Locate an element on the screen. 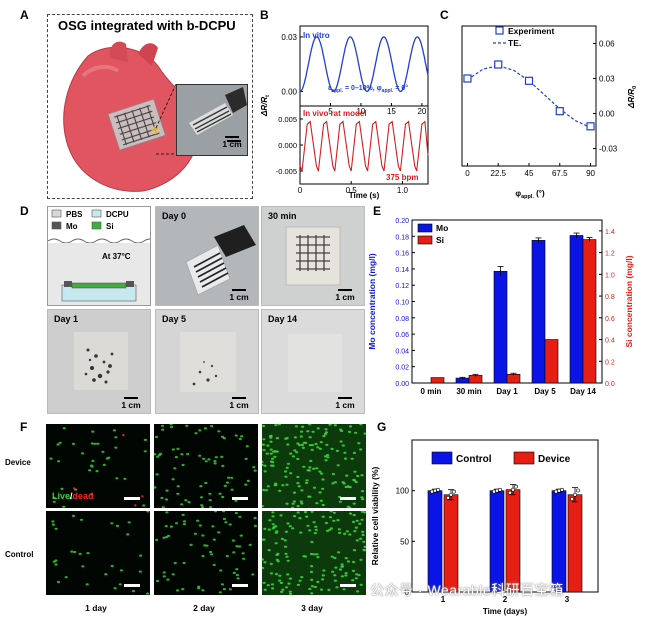 This screenshot has width=645, height=619. g-ytick-label: 100 is located at coordinates (403, 491).